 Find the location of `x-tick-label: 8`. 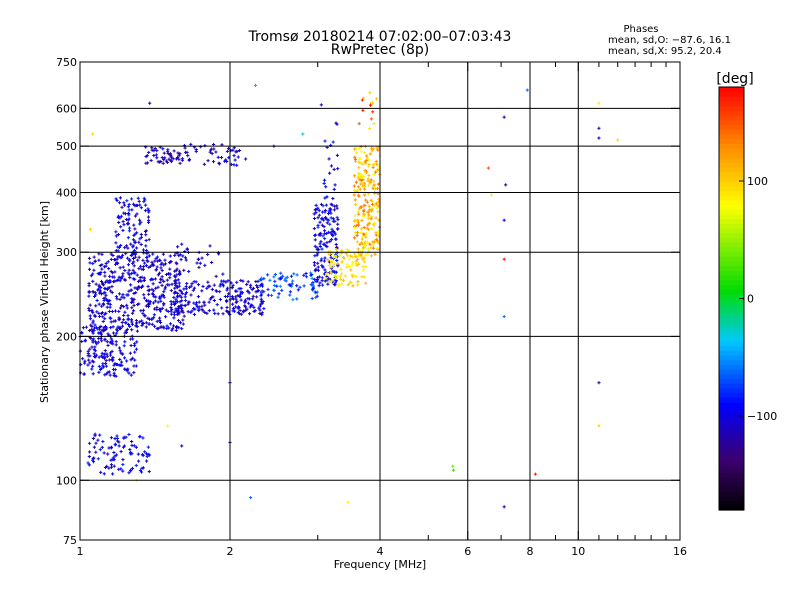

x-tick-label: 8 is located at coordinates (530, 551).